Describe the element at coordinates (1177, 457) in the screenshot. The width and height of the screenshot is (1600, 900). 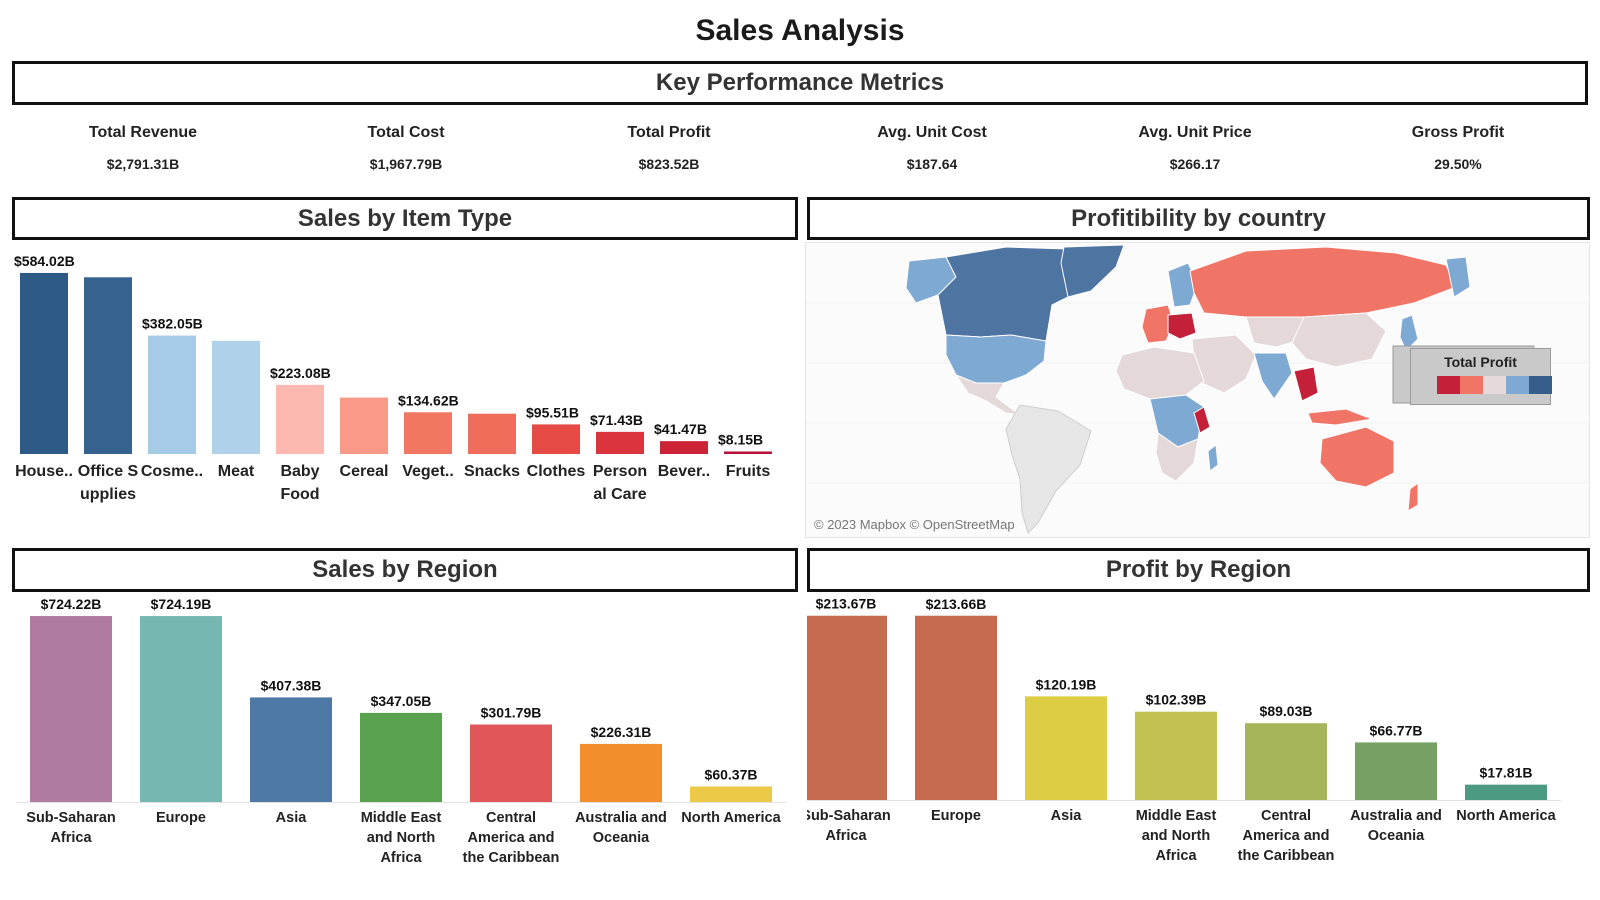
I see `map-africa-south` at that location.